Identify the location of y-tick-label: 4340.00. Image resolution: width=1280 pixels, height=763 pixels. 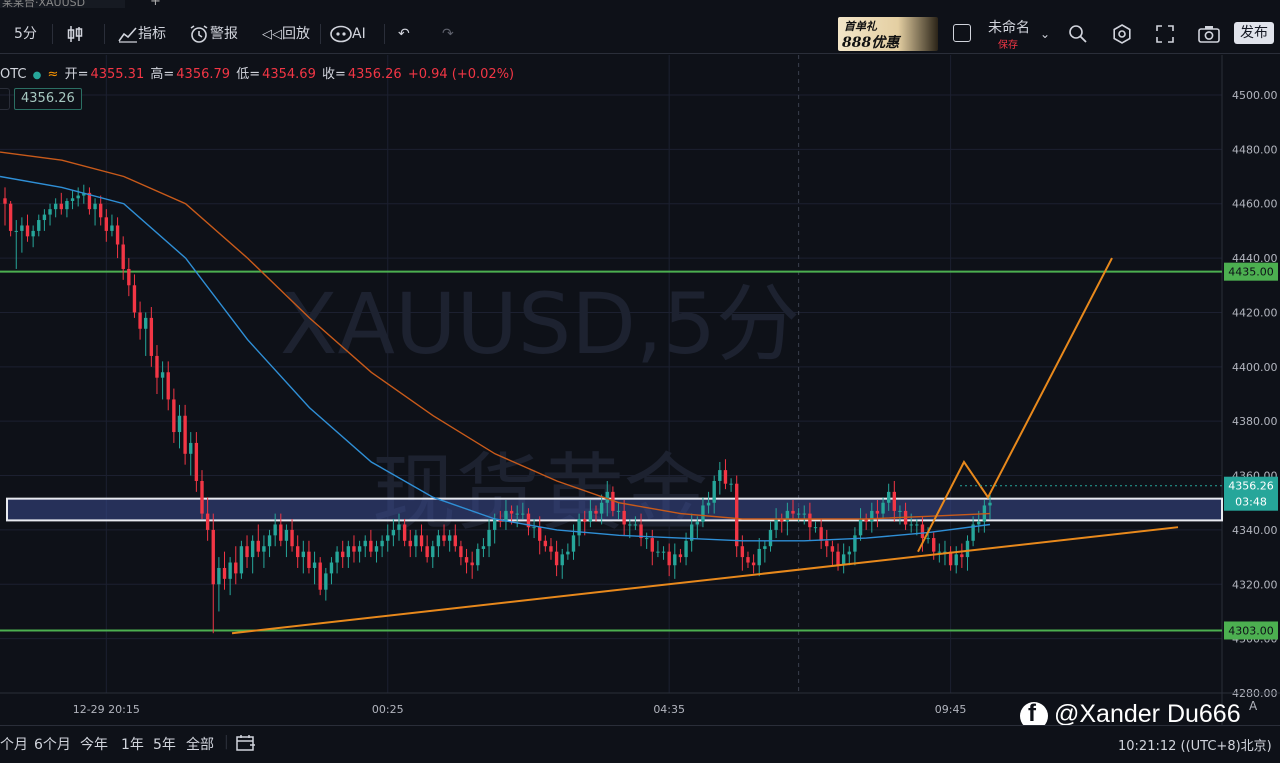
(1255, 530).